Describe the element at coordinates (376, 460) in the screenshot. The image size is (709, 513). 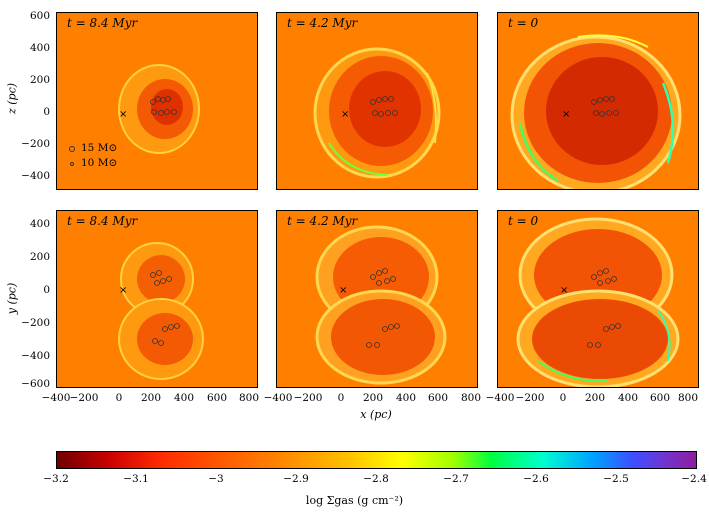
I see `colorbar` at that location.